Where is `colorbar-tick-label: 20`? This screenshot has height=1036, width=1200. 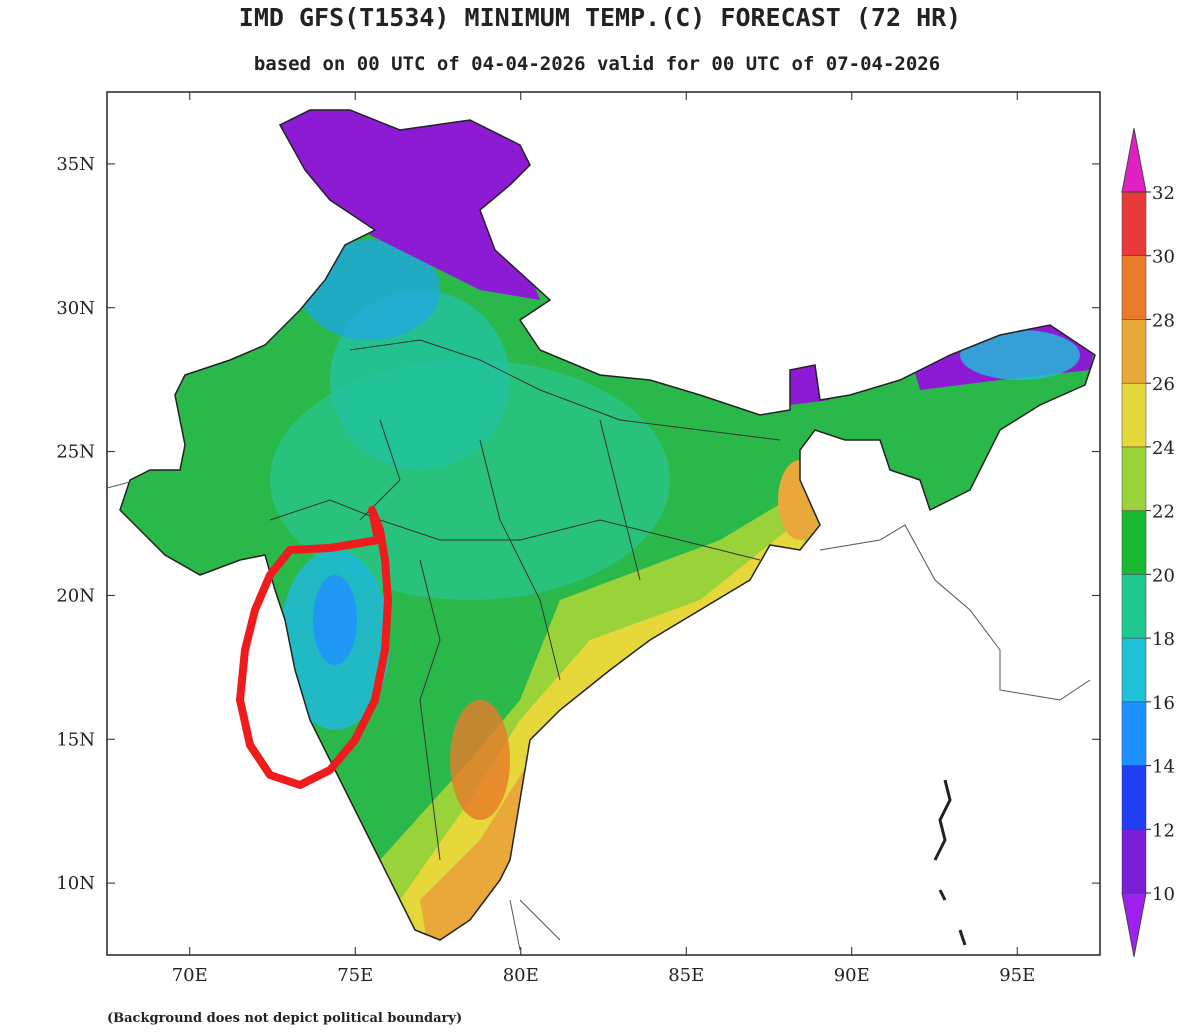
colorbar-tick-label: 20 is located at coordinates (1163, 575).